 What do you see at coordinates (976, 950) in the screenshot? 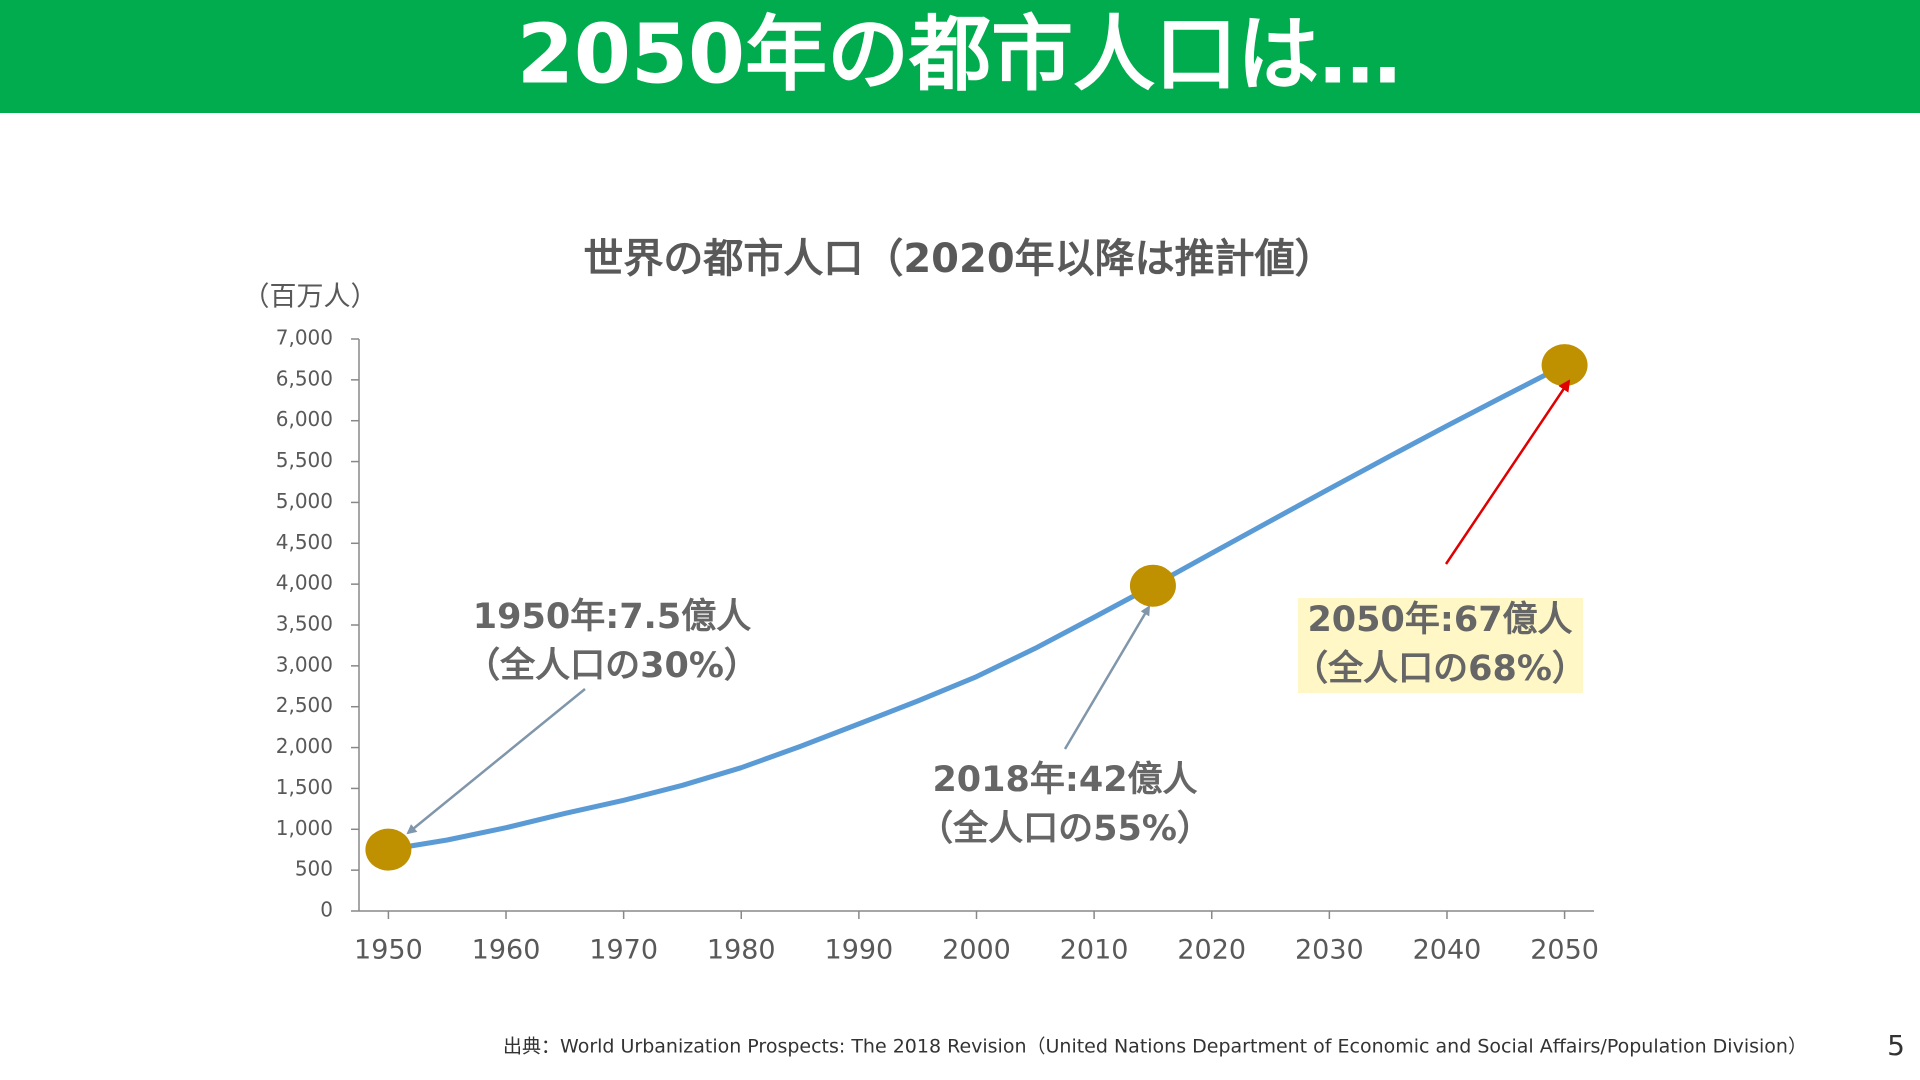
I see `x-tick-label: 2000` at bounding box center [976, 950].